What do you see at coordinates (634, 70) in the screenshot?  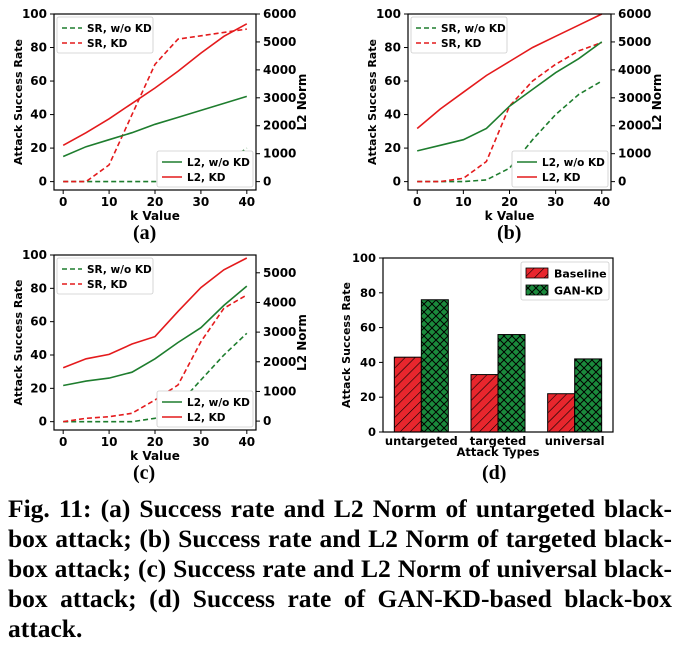 I see `b-y2tick-label: 4000` at bounding box center [634, 70].